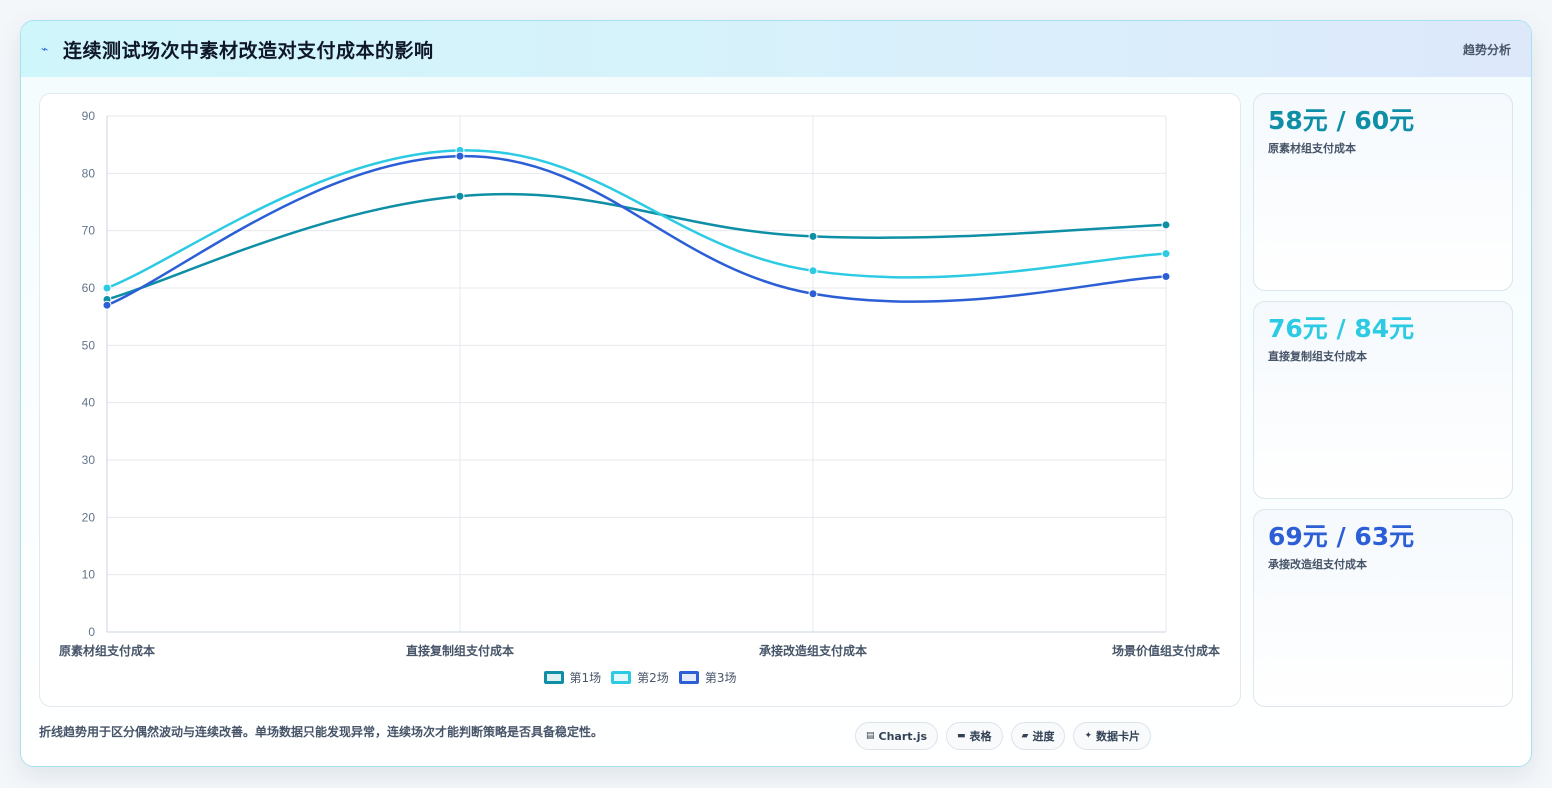  I want to click on stat-value: 58元 / 60元, so click(1341, 120).